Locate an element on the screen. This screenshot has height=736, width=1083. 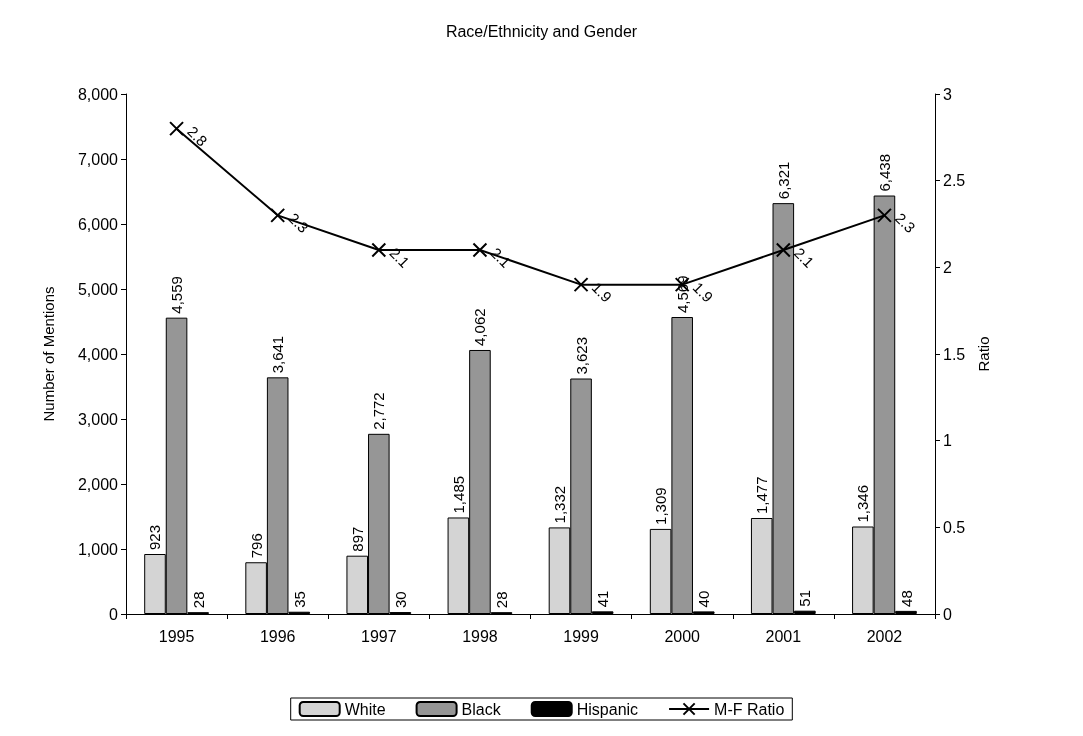
data-label: 6,438 is located at coordinates (884, 172).